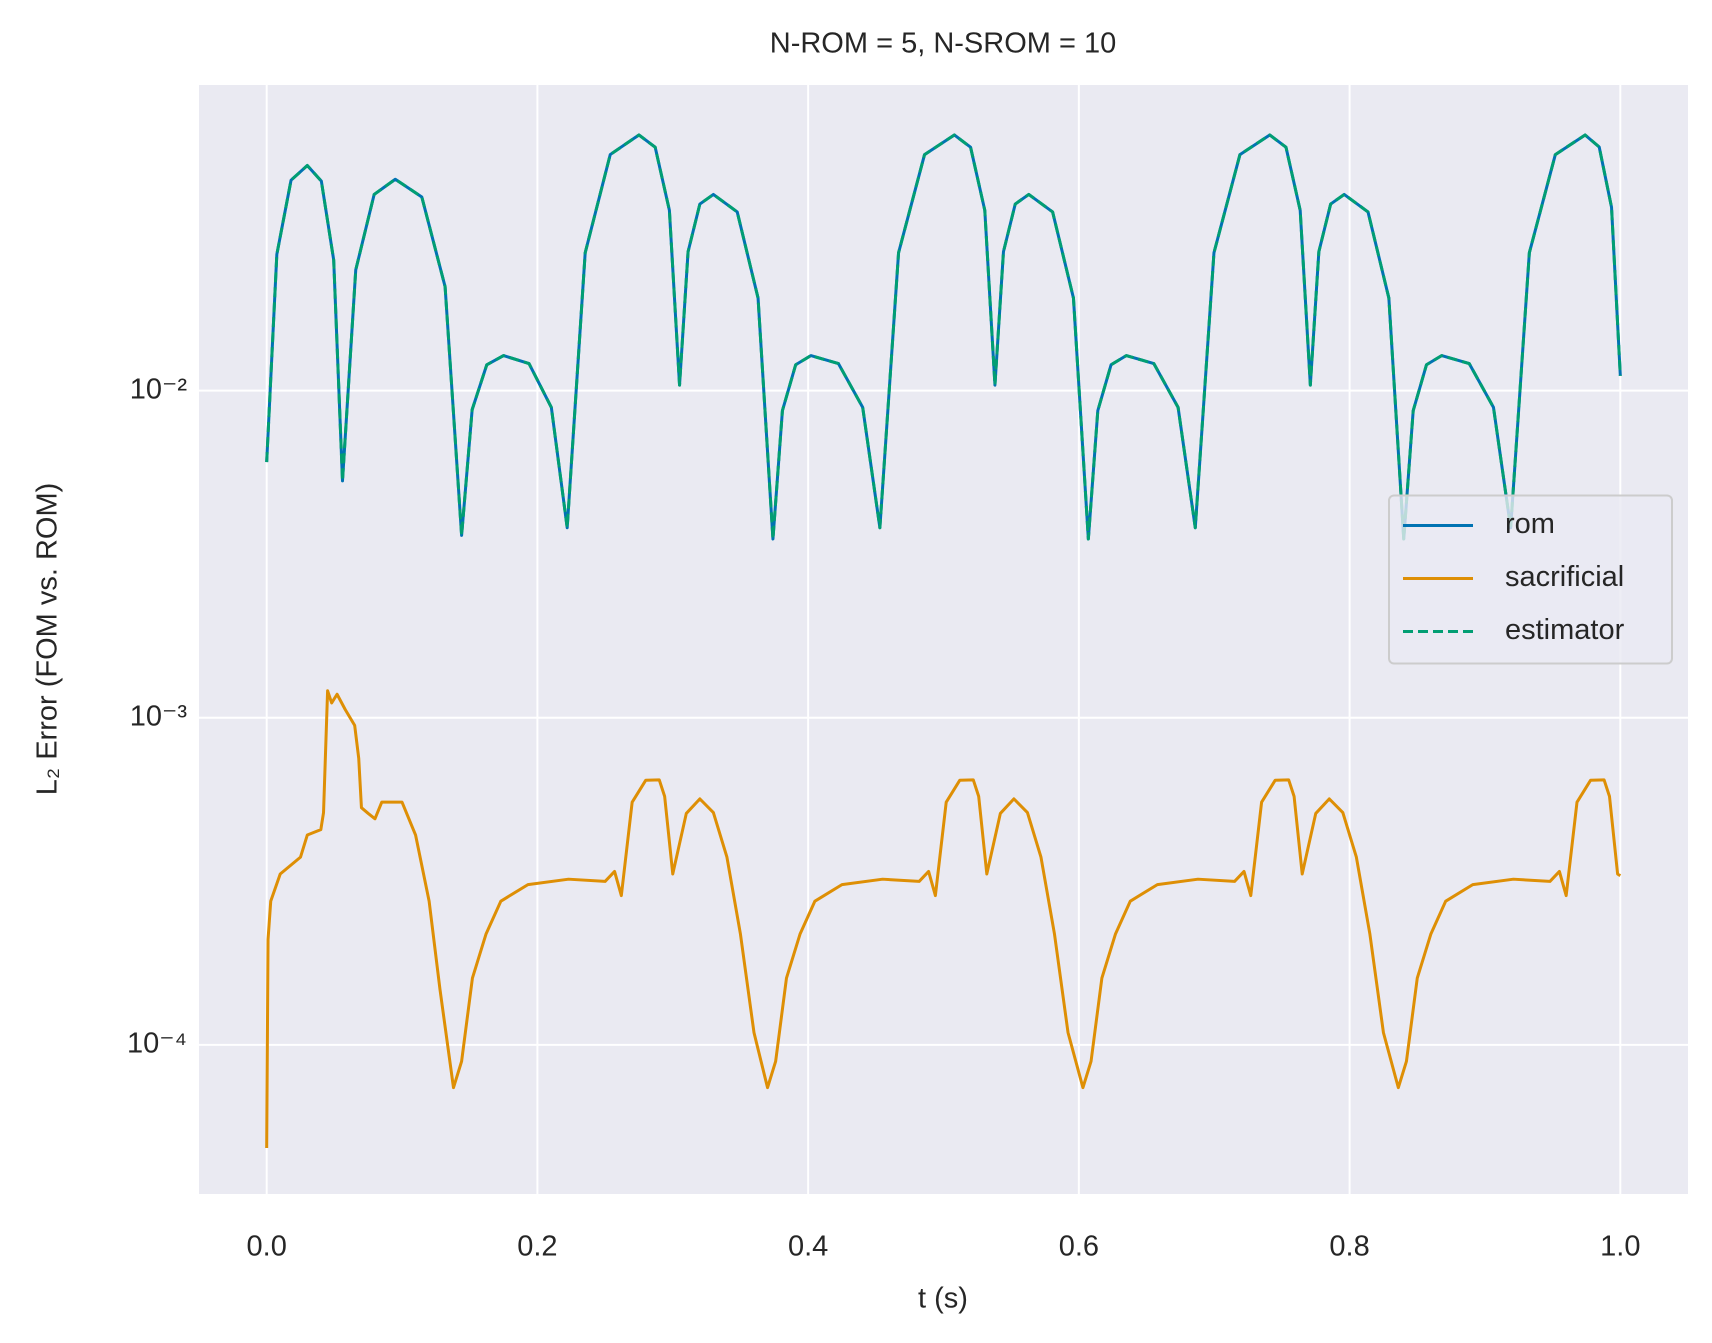 This screenshot has width=1712, height=1343. Describe the element at coordinates (1565, 630) in the screenshot. I see `legend-label: estimator` at that location.